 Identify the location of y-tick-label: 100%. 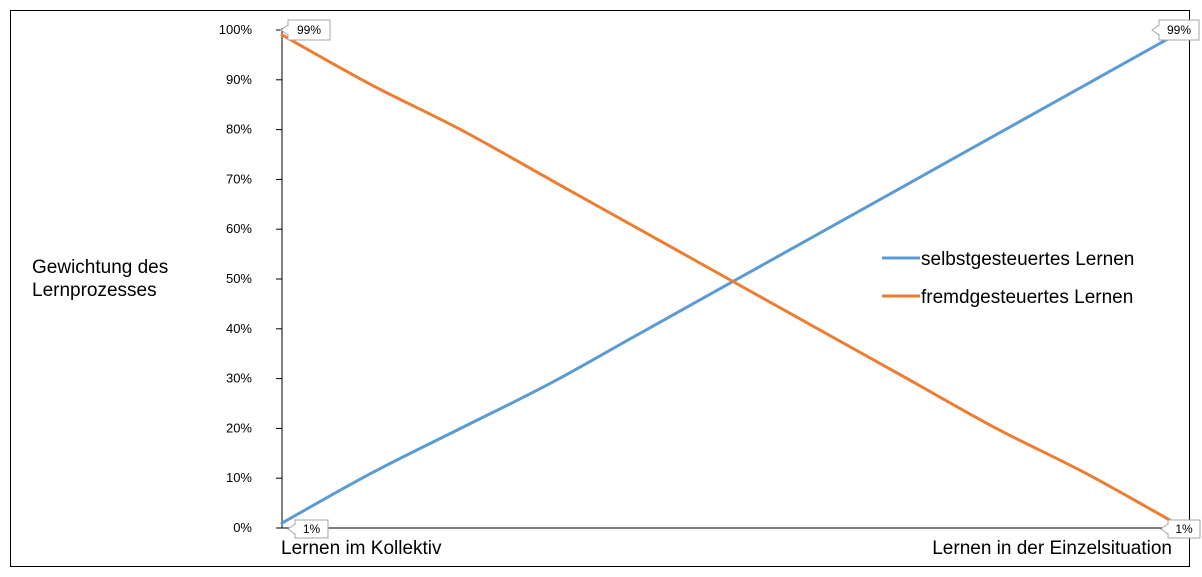
(236, 29).